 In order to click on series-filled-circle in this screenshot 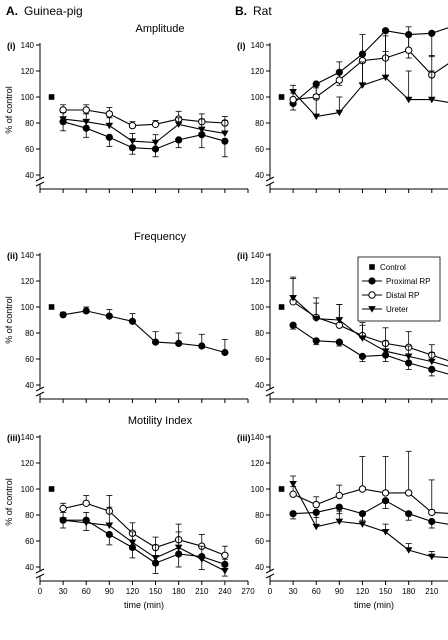, I will do `click(144, 138)`.